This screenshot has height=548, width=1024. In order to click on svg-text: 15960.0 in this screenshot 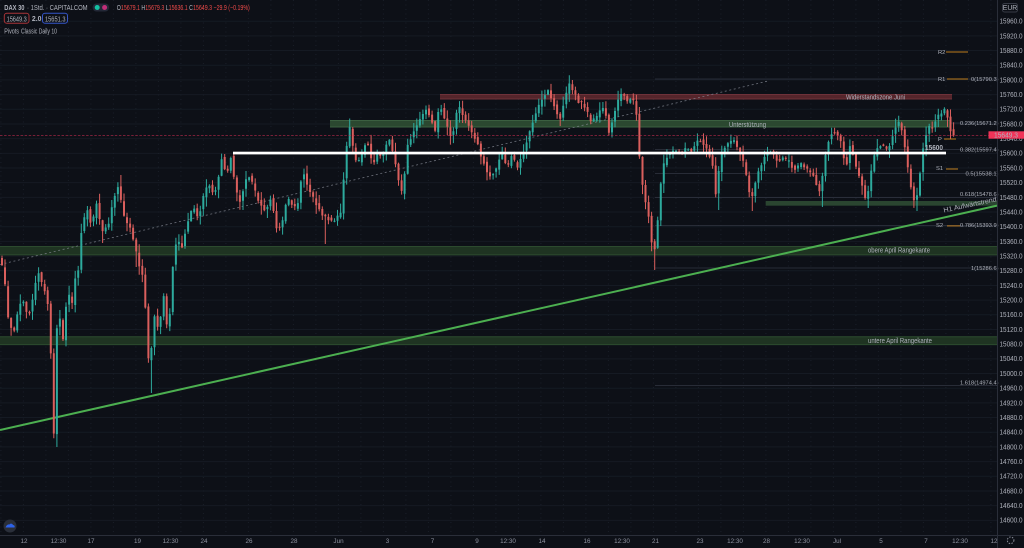, I will do `click(1011, 22)`.